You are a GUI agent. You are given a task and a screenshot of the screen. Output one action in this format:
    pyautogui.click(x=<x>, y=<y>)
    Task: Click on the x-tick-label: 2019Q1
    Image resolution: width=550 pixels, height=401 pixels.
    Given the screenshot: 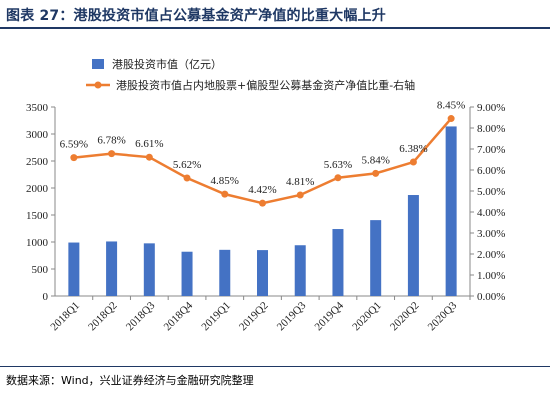 What is the action you would take?
    pyautogui.click(x=216, y=317)
    